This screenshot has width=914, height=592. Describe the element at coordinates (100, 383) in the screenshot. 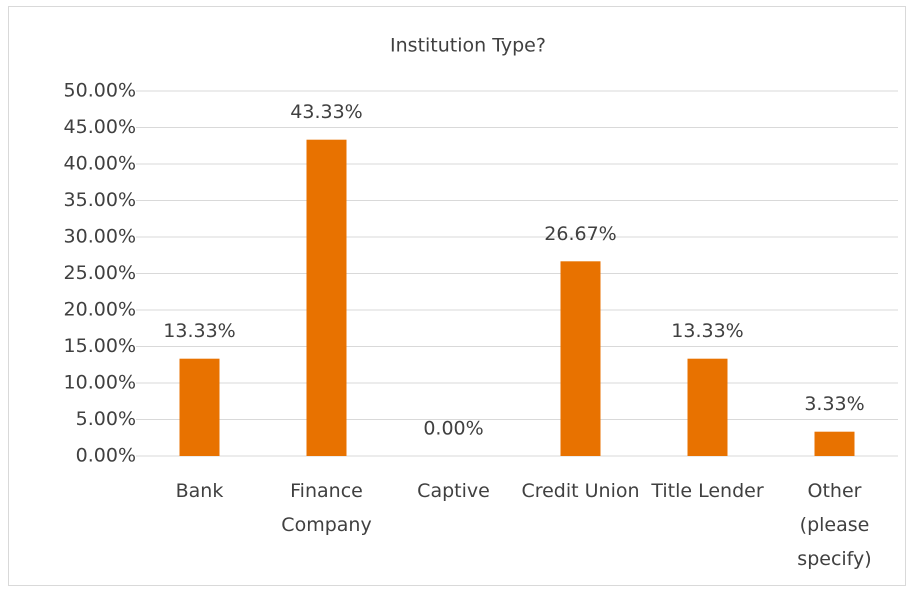

I see `y-tick-label: 10.00%` at that location.